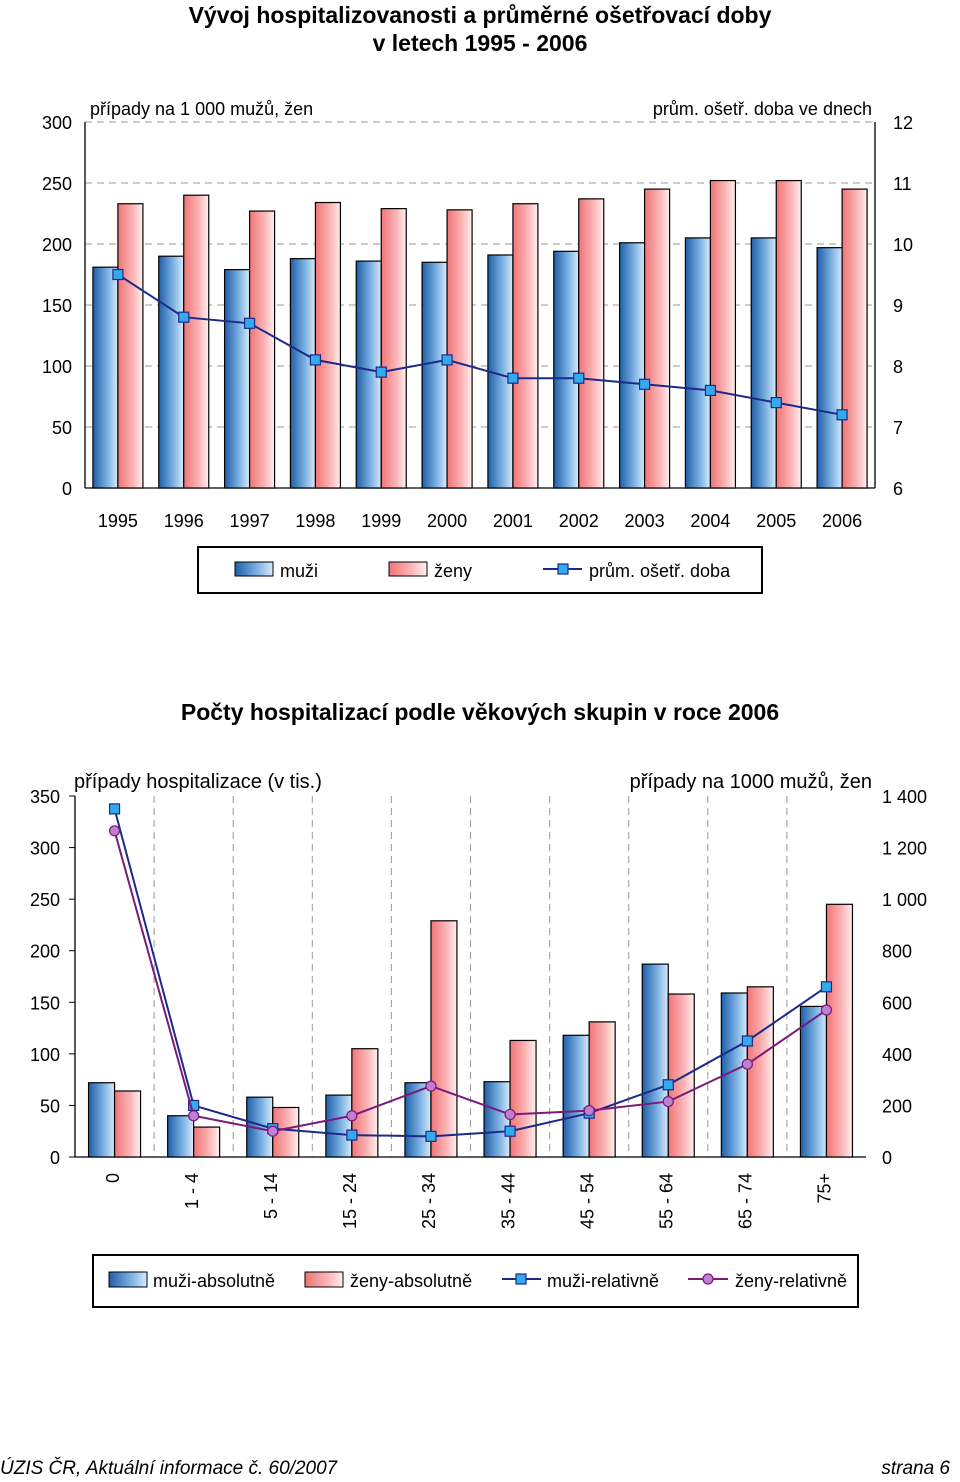 The image size is (960, 1482). Describe the element at coordinates (118, 521) in the screenshot. I see `x-tick-label: 1995` at that location.